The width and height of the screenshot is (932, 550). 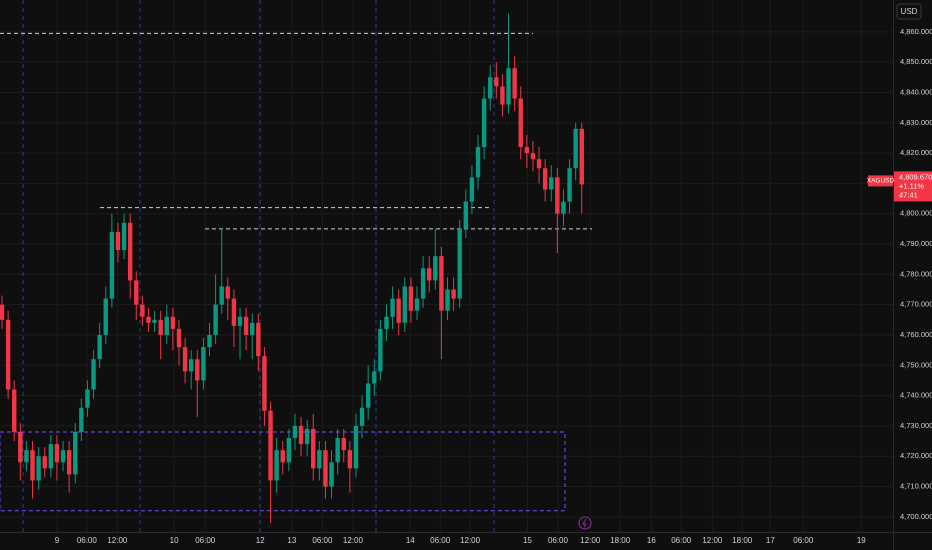 I want to click on y-tick-label: 4,850.000, so click(x=916, y=61).